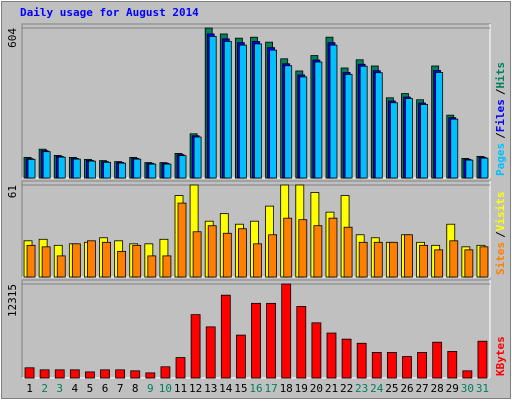 Image resolution: width=512 pixels, height=404 pixels. Describe the element at coordinates (500, 356) in the screenshot. I see `legend: KBytes` at that location.